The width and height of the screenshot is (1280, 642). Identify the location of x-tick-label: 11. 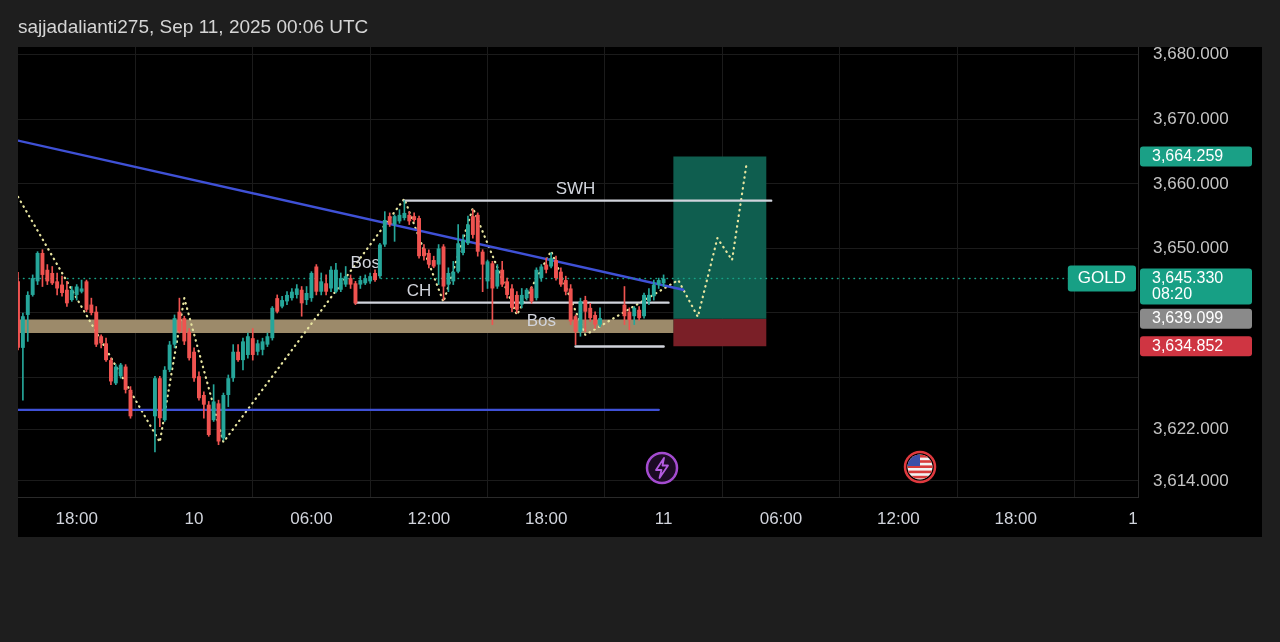
(663, 518).